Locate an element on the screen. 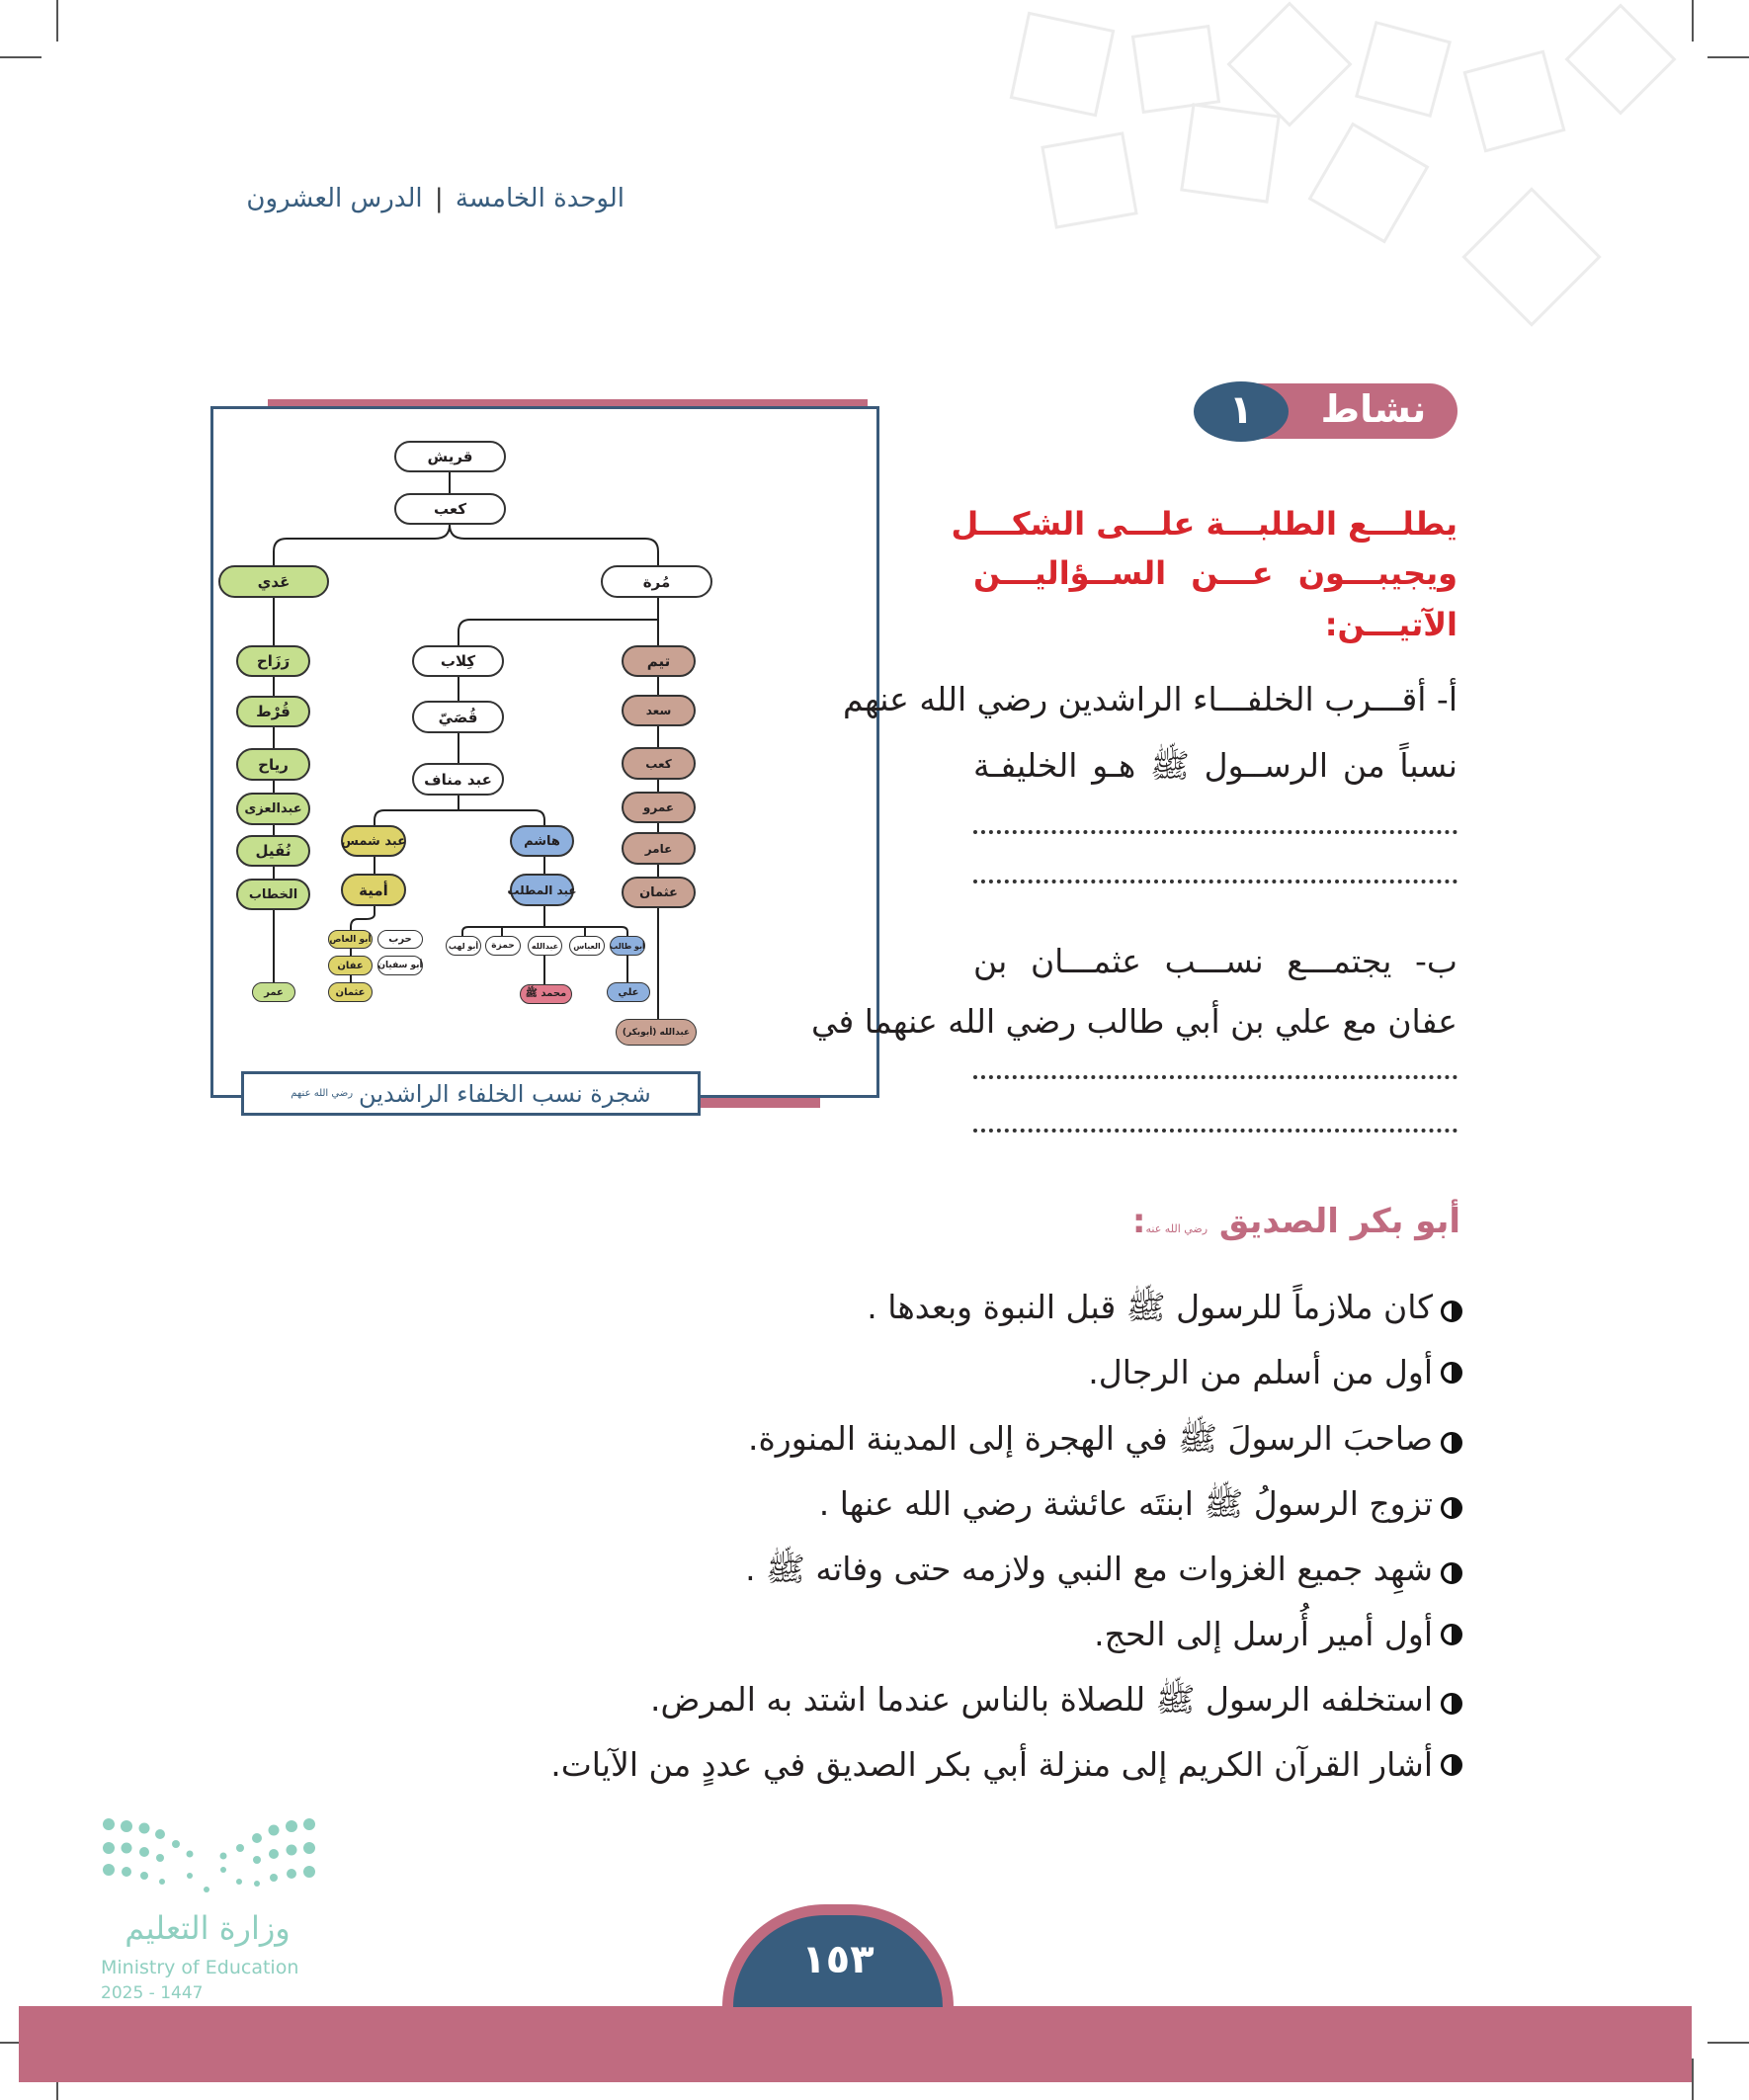 Image resolution: width=1749 pixels, height=2100 pixels. question-b-line: ب- يجتمـــع نســـب عثمـــان بن is located at coordinates (1215, 961).